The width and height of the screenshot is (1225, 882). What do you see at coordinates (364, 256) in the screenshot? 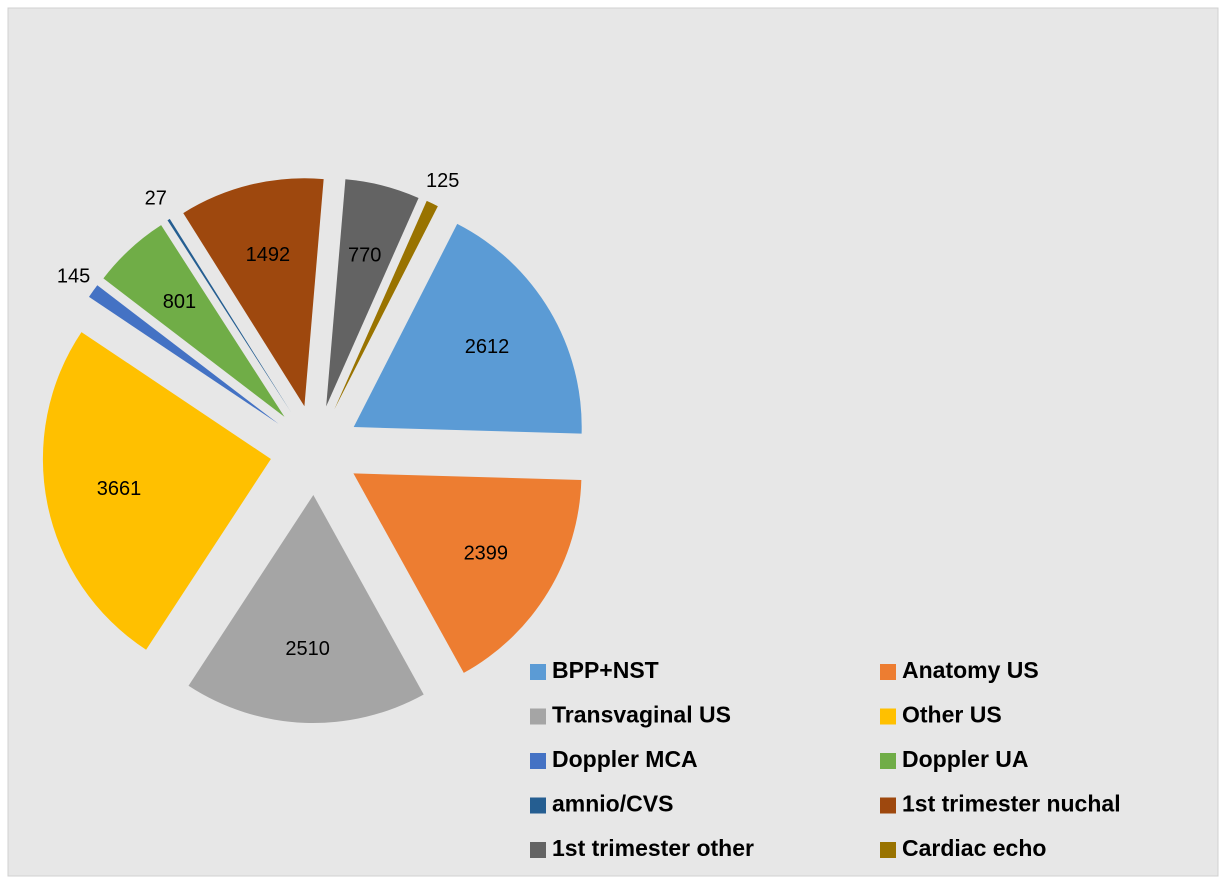
I see `data-label: 770` at bounding box center [364, 256].